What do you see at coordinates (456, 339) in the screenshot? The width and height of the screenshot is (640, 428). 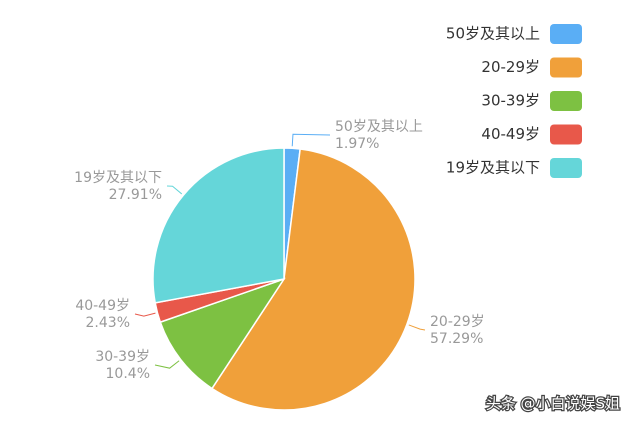 I see `value-label: 57.29%` at bounding box center [456, 339].